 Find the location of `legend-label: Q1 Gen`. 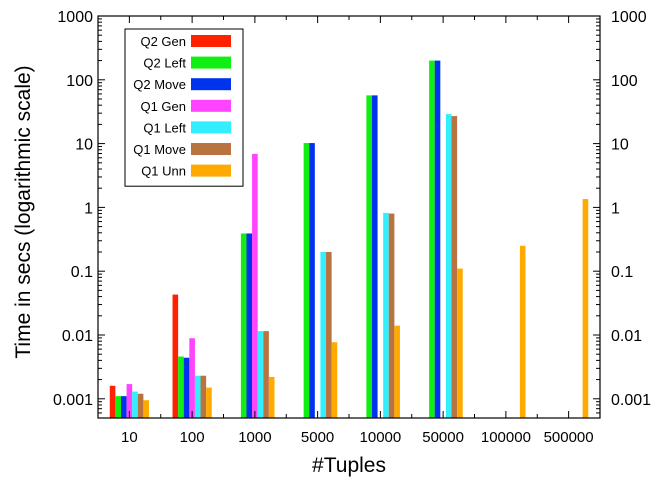

legend-label: Q1 Gen is located at coordinates (163, 106).